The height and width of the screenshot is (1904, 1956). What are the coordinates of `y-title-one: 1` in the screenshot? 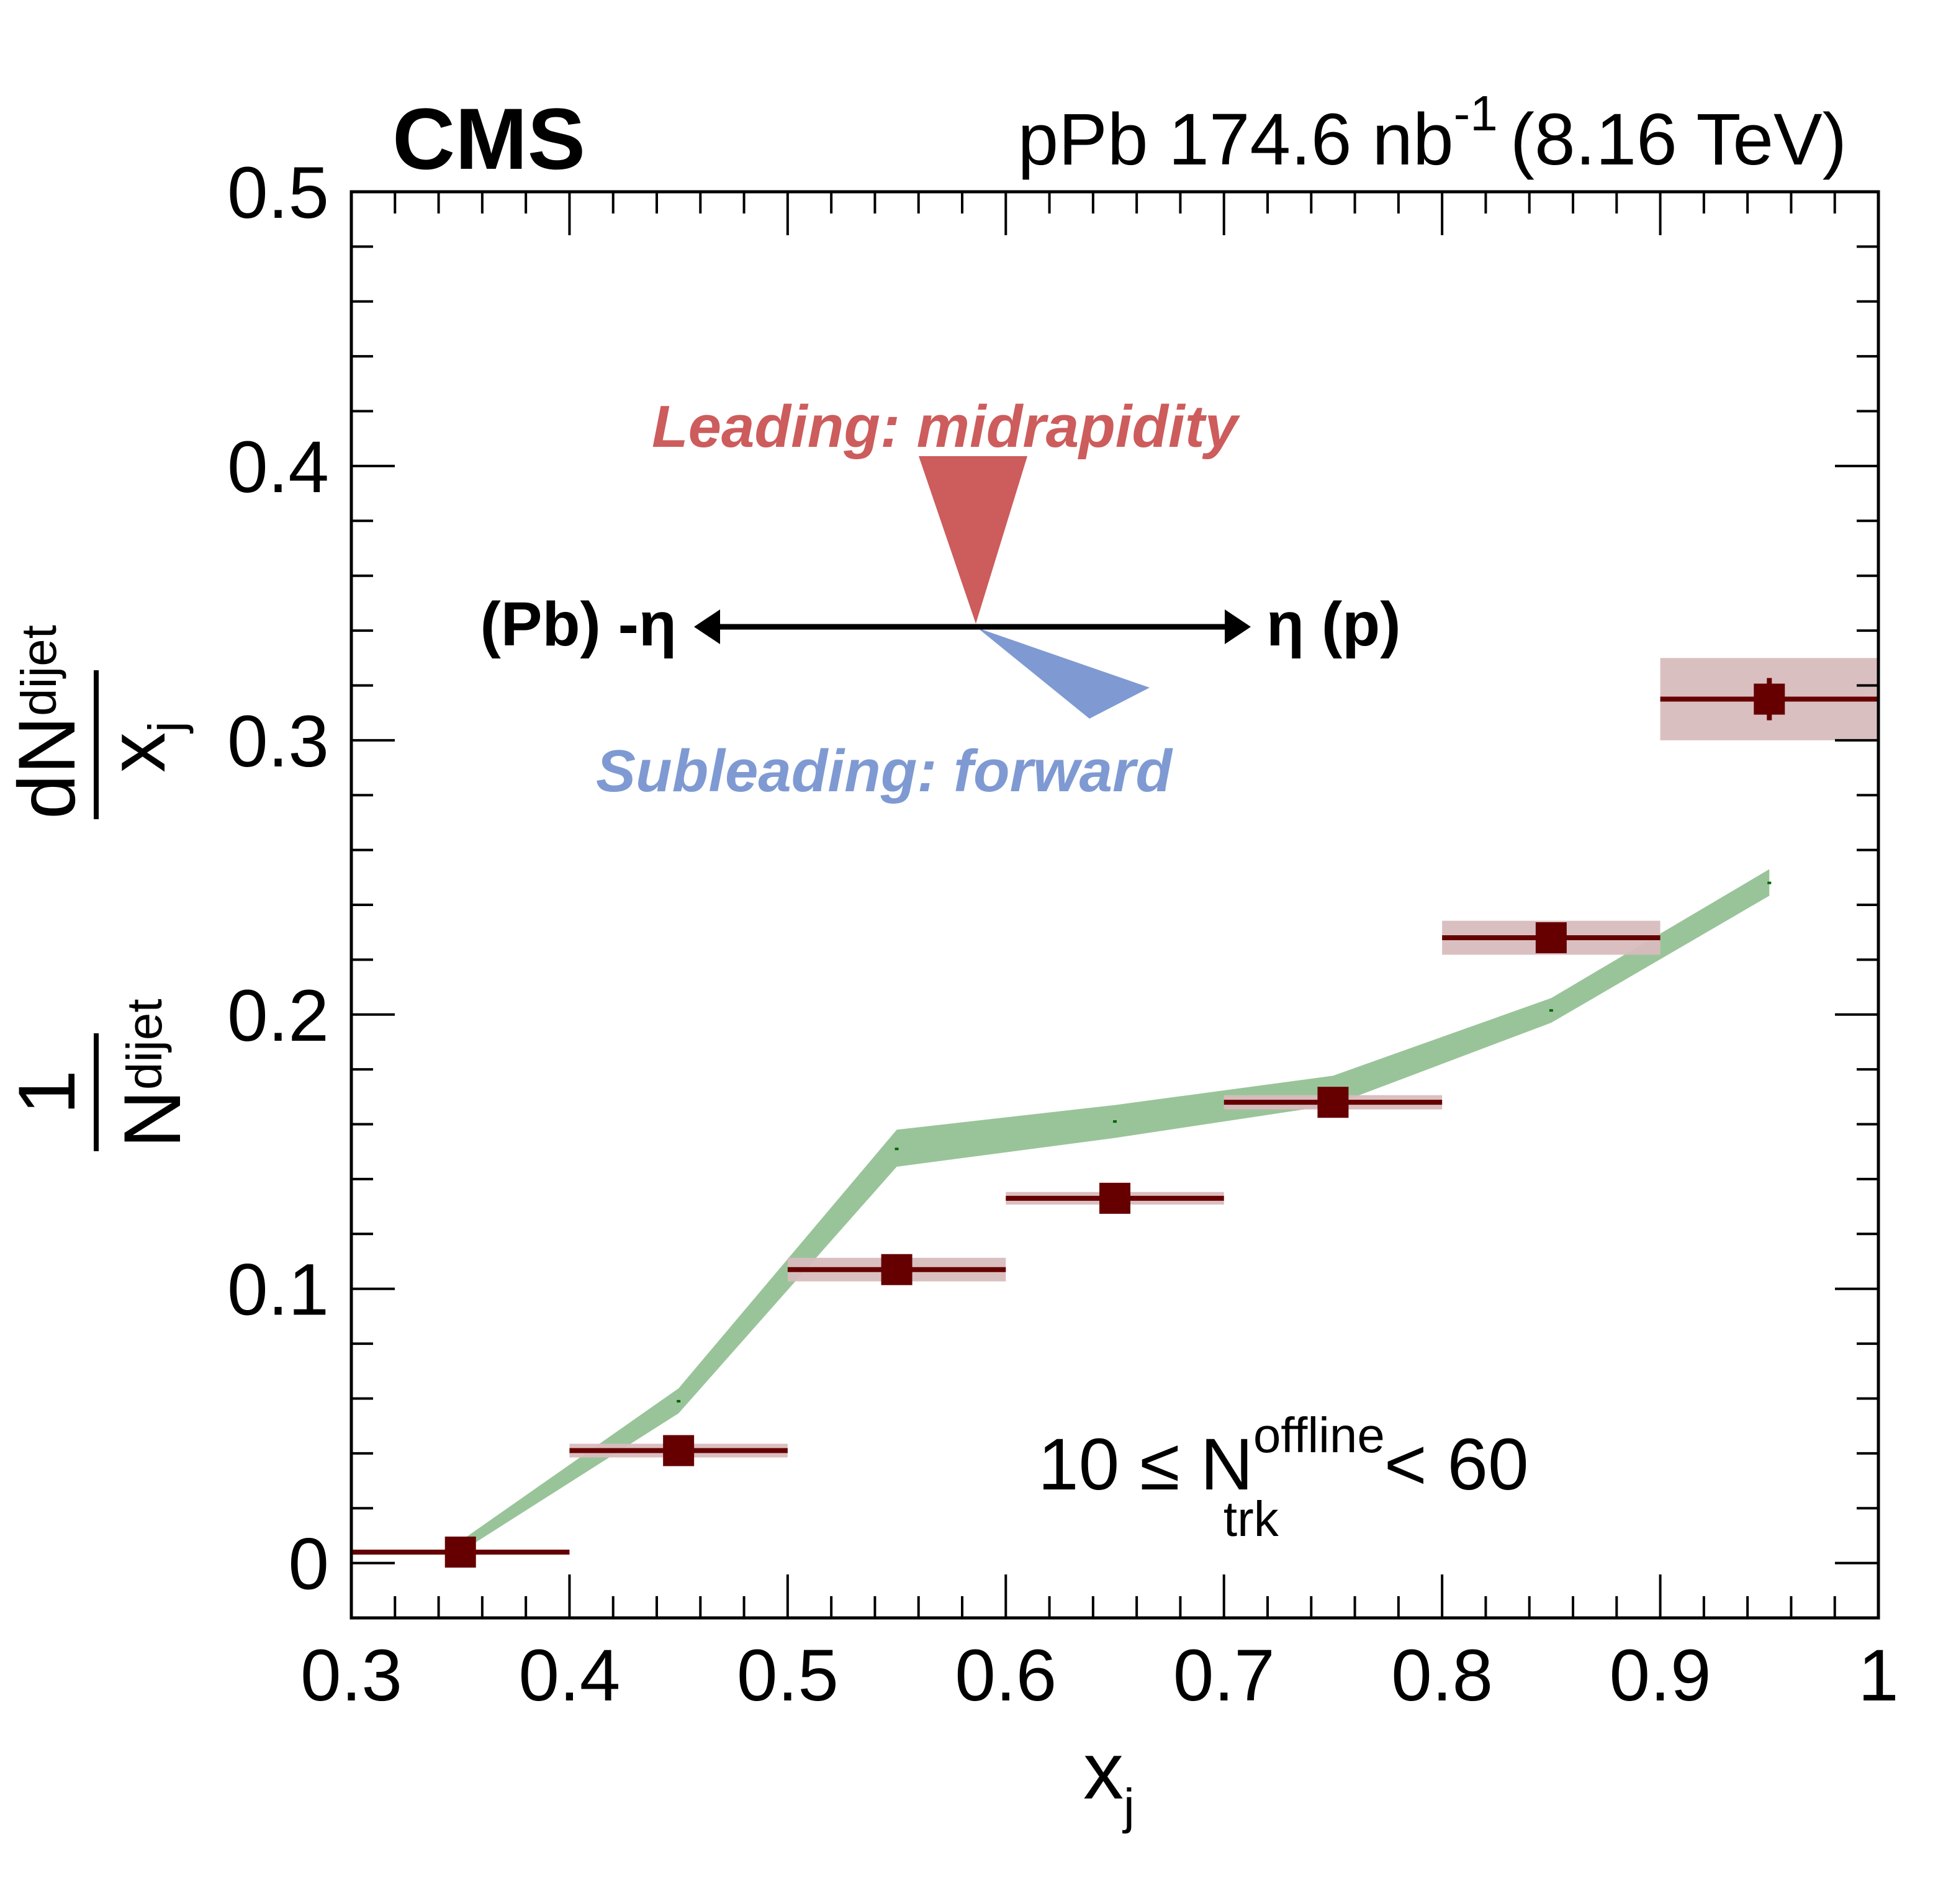 It's located at (46, 1093).